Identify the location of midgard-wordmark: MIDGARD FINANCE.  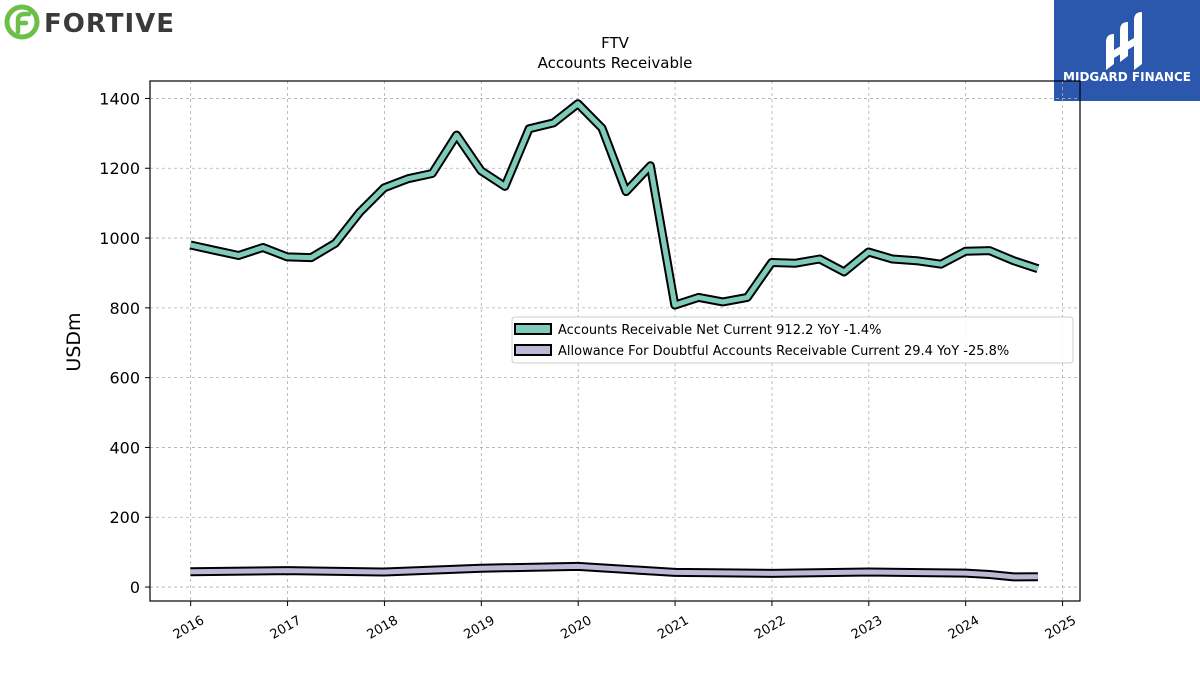
(1127, 77).